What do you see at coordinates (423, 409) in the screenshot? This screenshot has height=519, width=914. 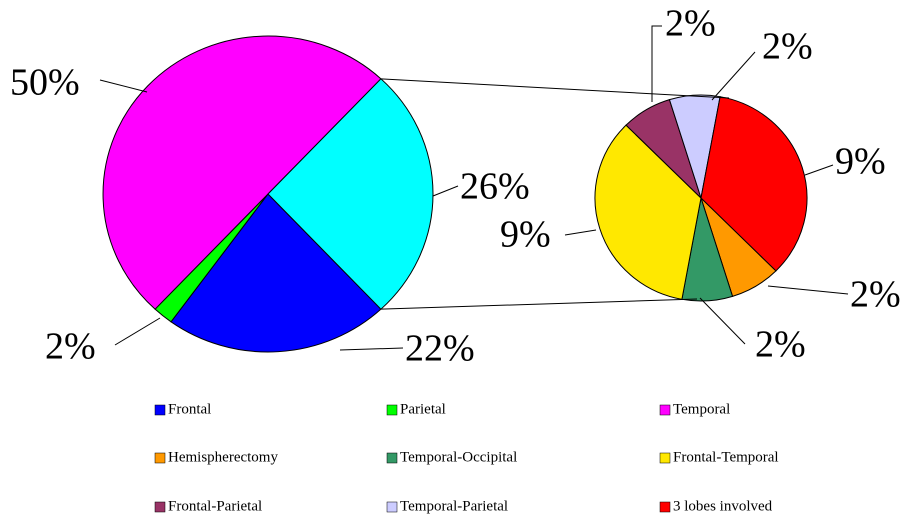 I see `legend-label: Parietal` at bounding box center [423, 409].